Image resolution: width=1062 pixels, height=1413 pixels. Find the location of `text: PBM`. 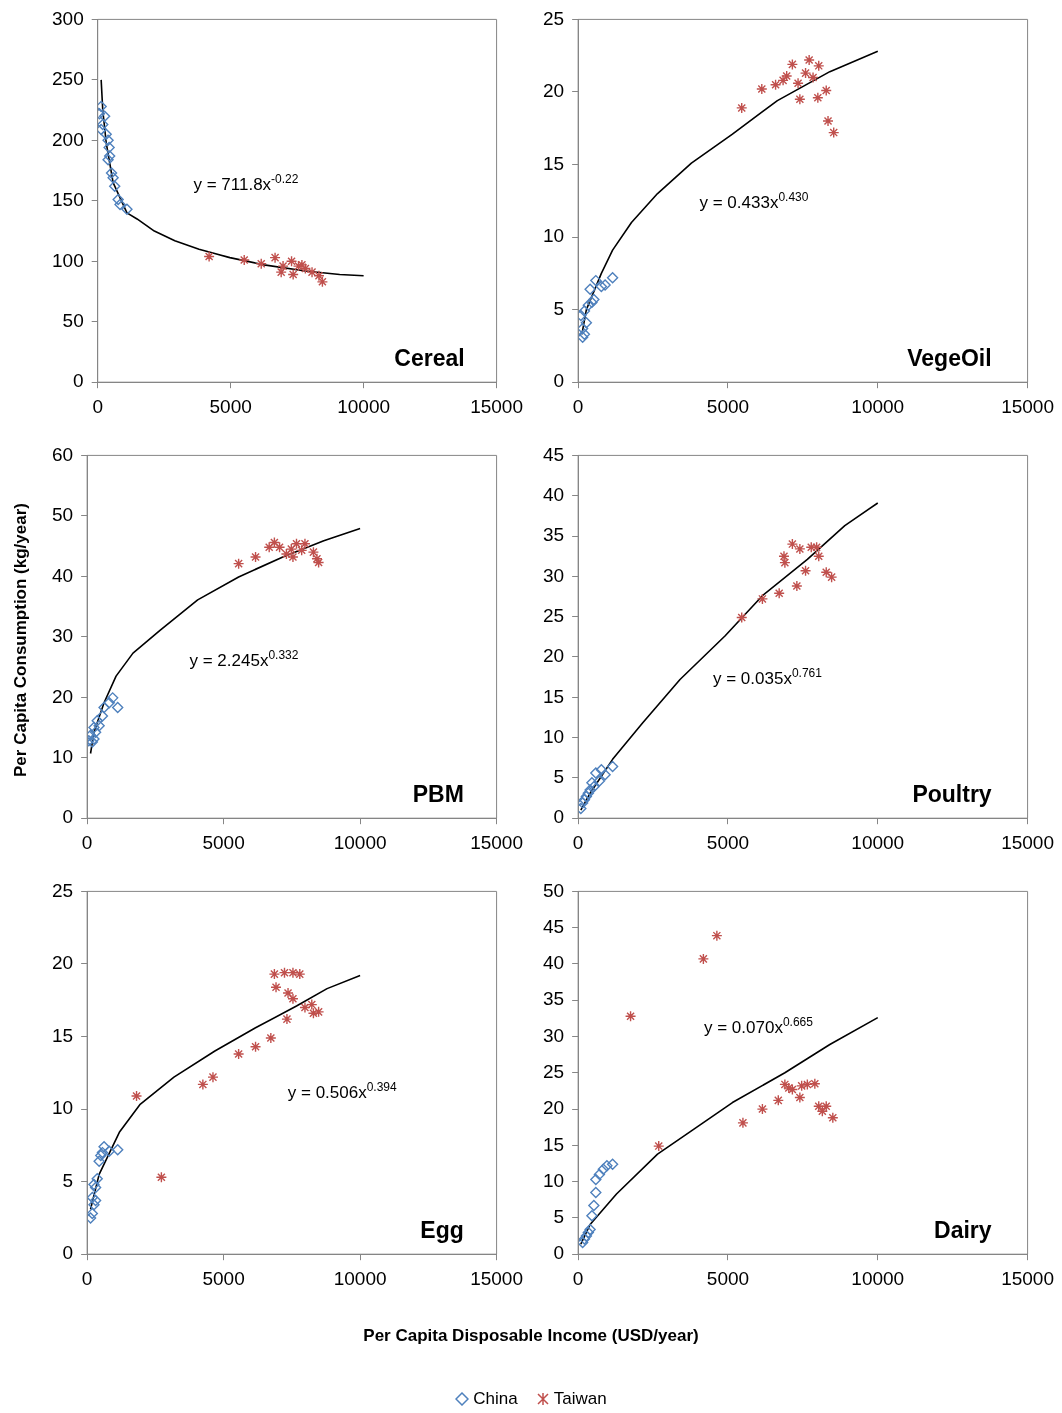

text: PBM is located at coordinates (438, 793).